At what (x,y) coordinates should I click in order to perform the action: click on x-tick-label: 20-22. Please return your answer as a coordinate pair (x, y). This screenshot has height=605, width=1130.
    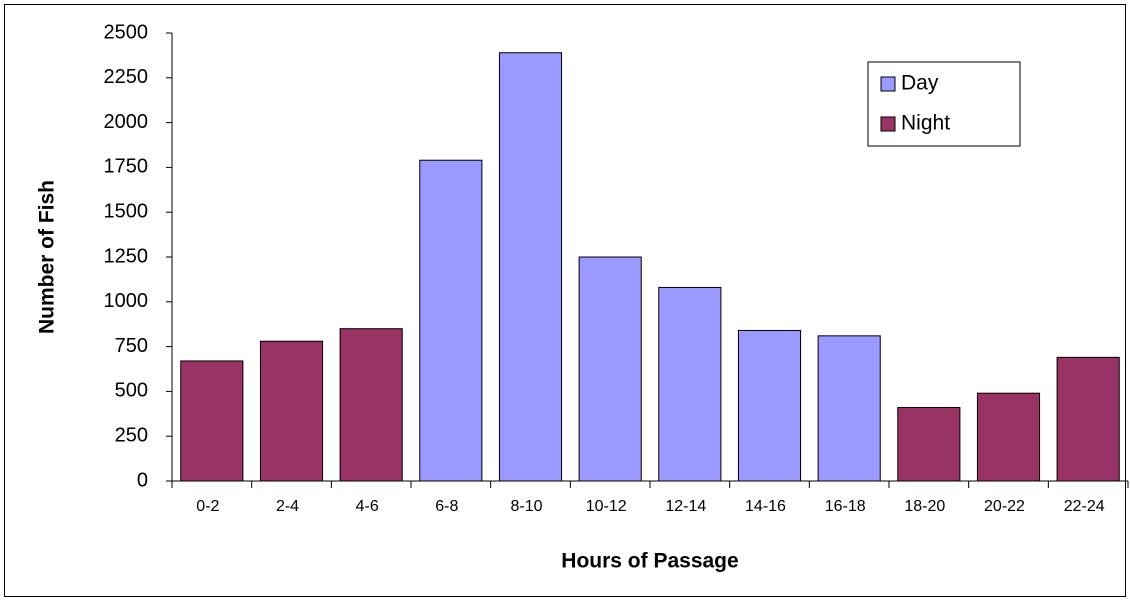
    Looking at the image, I should click on (1004, 506).